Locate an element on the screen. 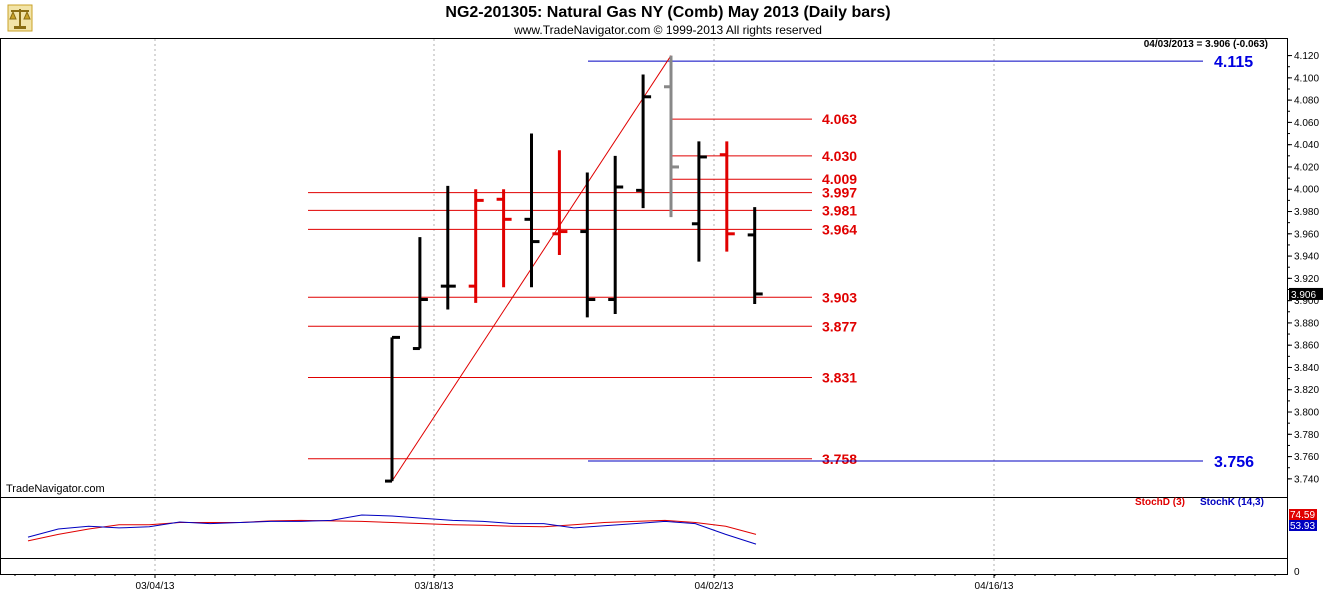  x-tick-label-3: 04/16/13 is located at coordinates (994, 586).